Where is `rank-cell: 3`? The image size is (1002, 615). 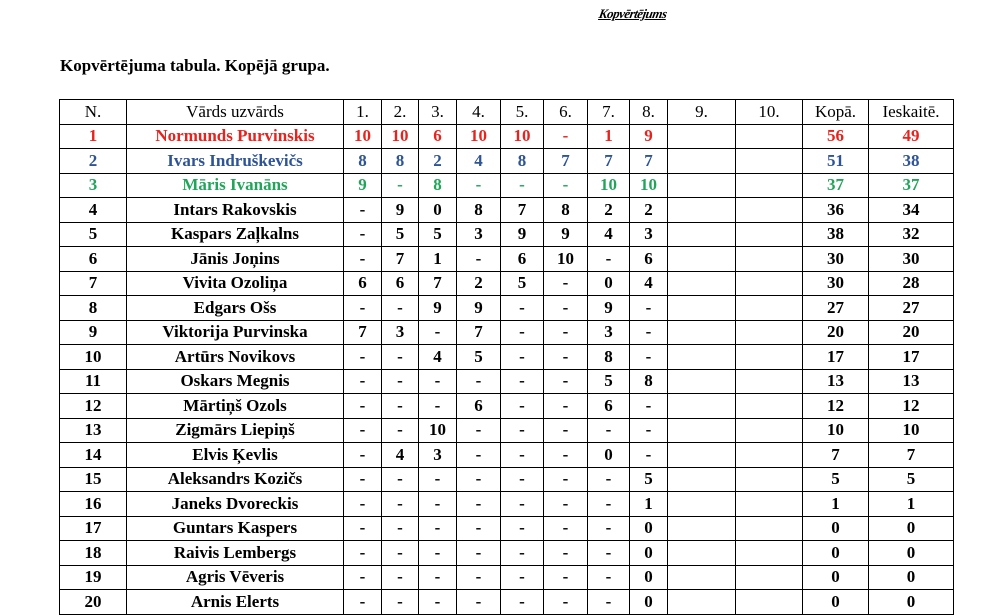 rank-cell: 3 is located at coordinates (93, 185).